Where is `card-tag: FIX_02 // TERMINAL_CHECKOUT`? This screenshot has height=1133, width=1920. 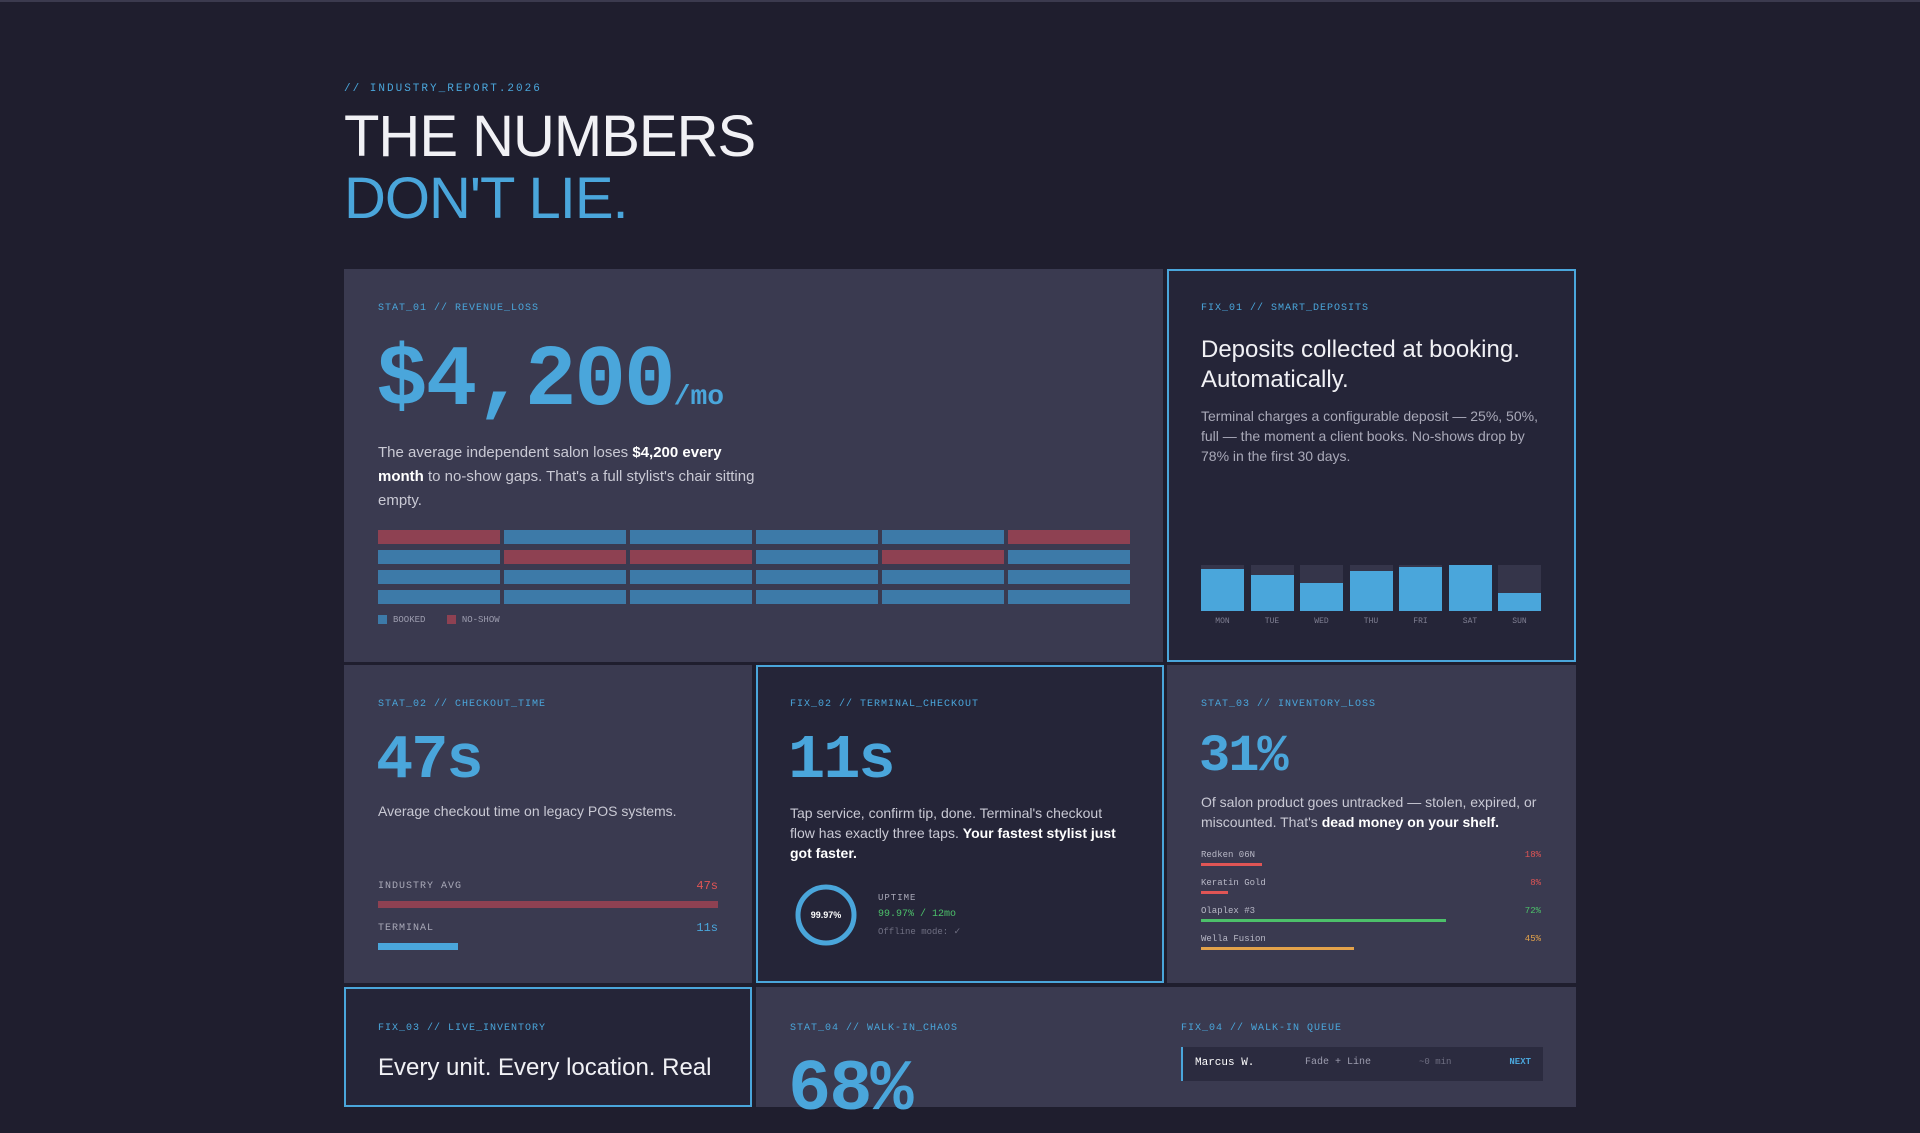 card-tag: FIX_02 // TERMINAL_CHECKOUT is located at coordinates (885, 704).